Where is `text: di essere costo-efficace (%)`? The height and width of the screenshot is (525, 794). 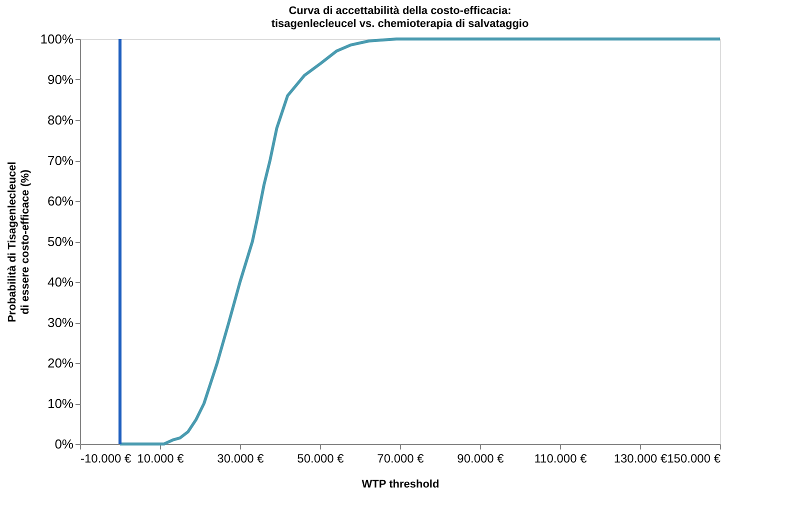
text: di essere costo-efficace (%) is located at coordinates (25, 242).